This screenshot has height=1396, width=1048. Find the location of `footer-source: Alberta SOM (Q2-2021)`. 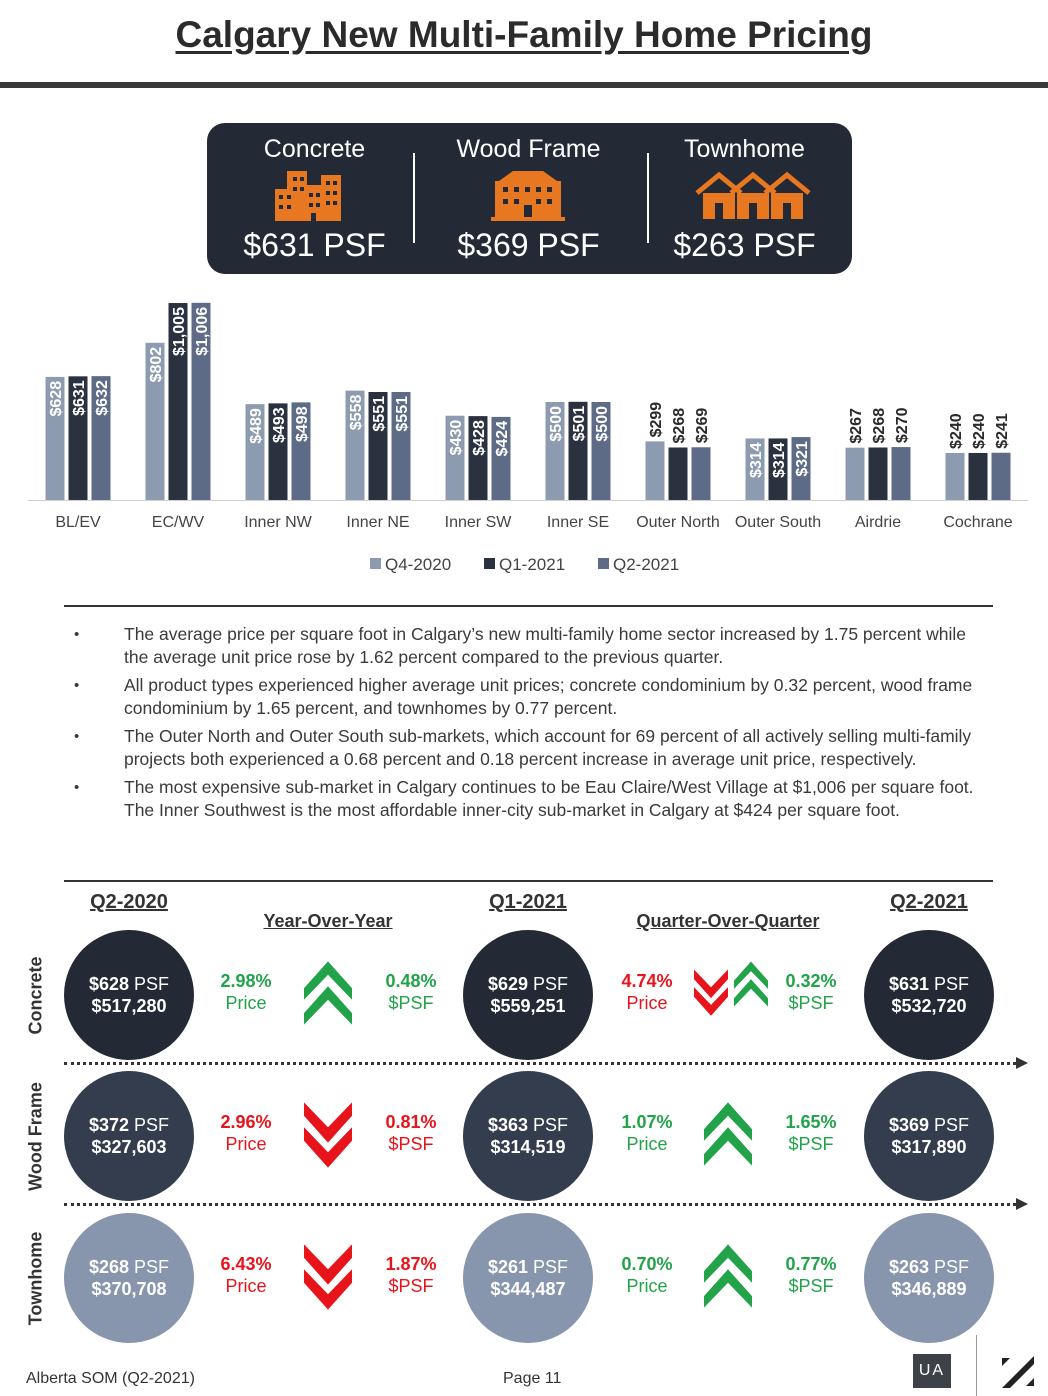

footer-source: Alberta SOM (Q2-2021) is located at coordinates (110, 1378).